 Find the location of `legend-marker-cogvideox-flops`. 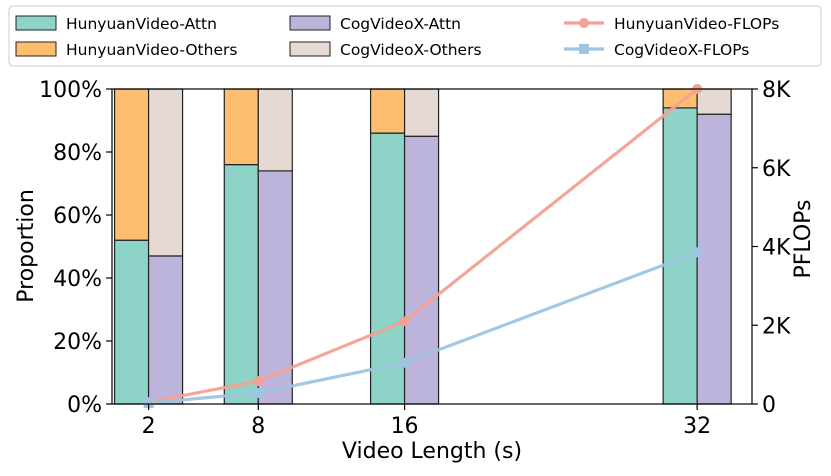

legend-marker-cogvideox-flops is located at coordinates (584, 49).